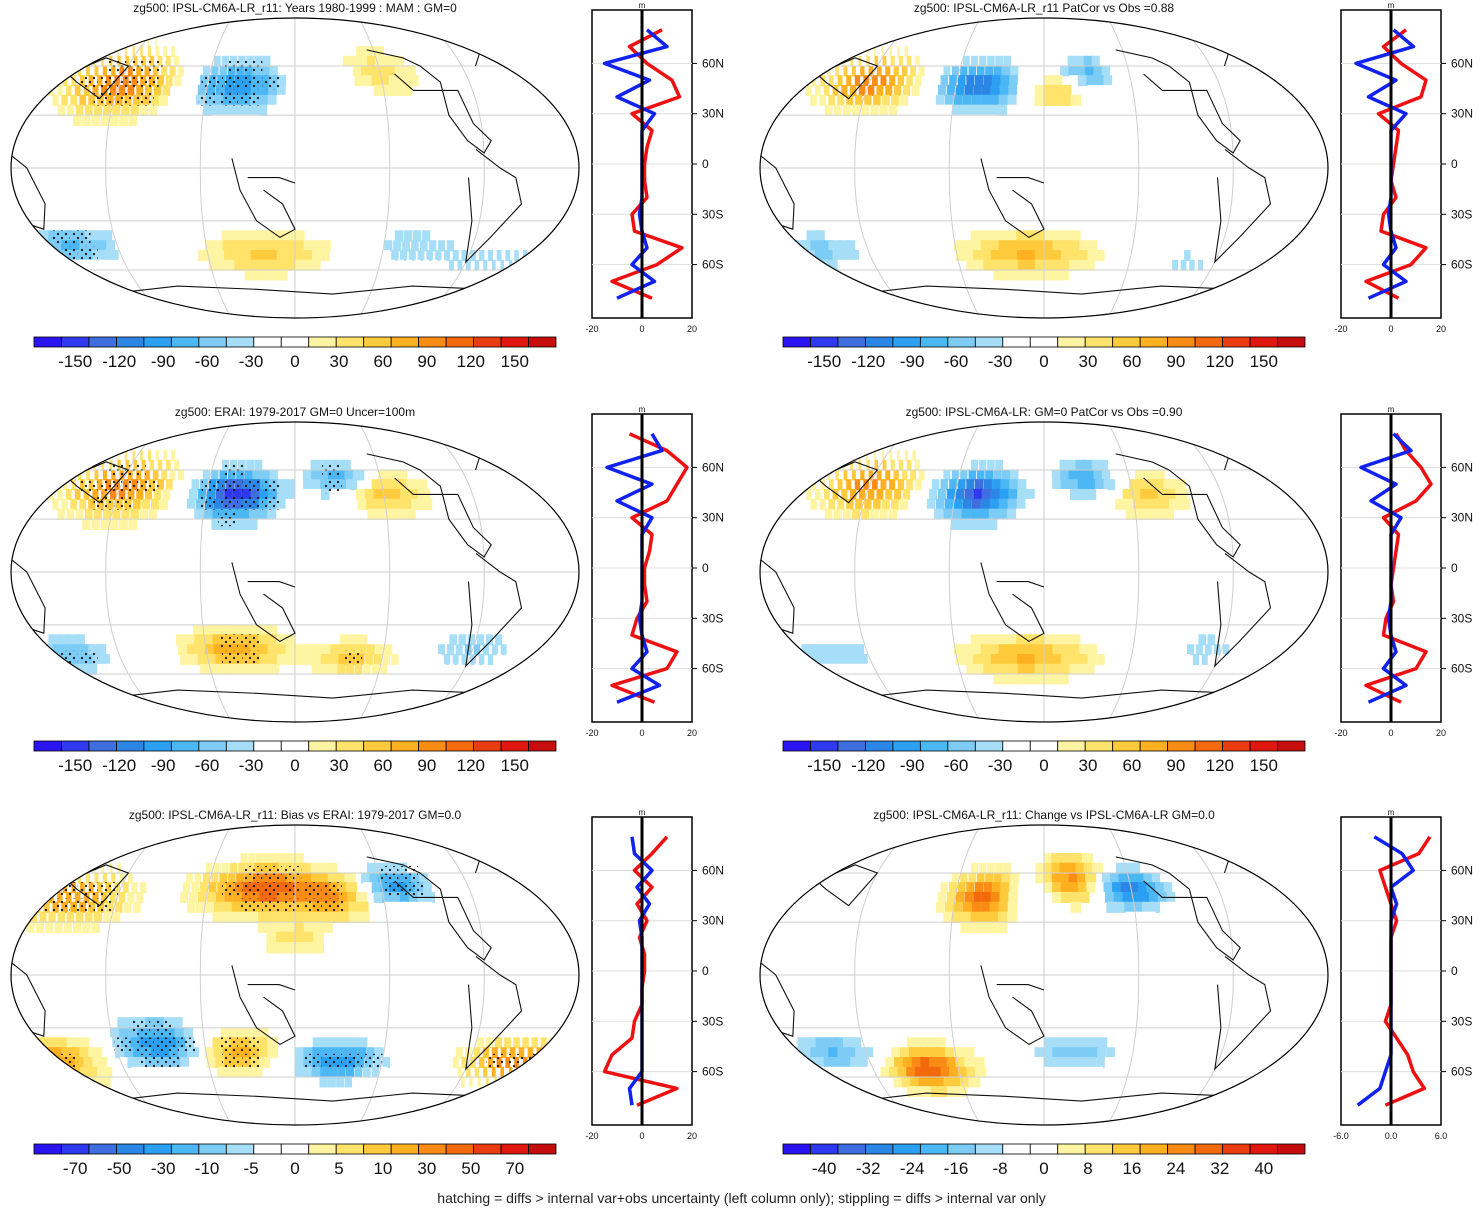  Describe the element at coordinates (426, 361) in the screenshot. I see `colorbar-label: 90` at that location.